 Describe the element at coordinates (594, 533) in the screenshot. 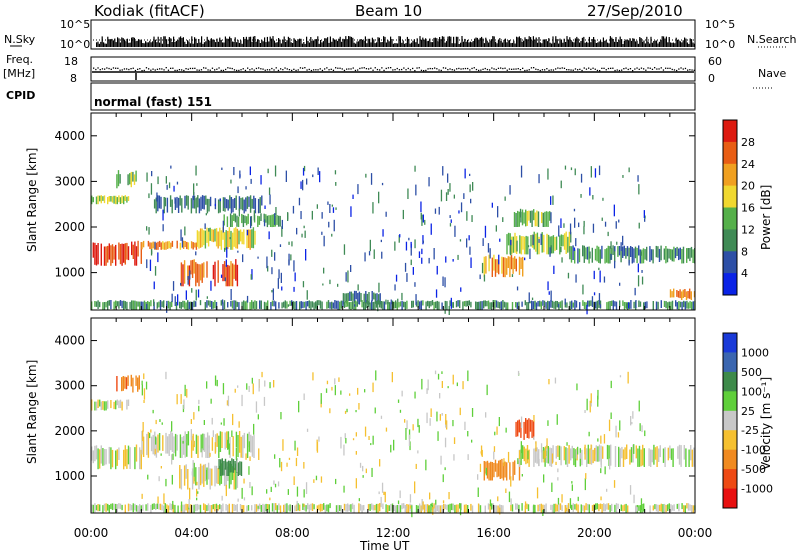

I see `time-tick-label: 20:00` at that location.